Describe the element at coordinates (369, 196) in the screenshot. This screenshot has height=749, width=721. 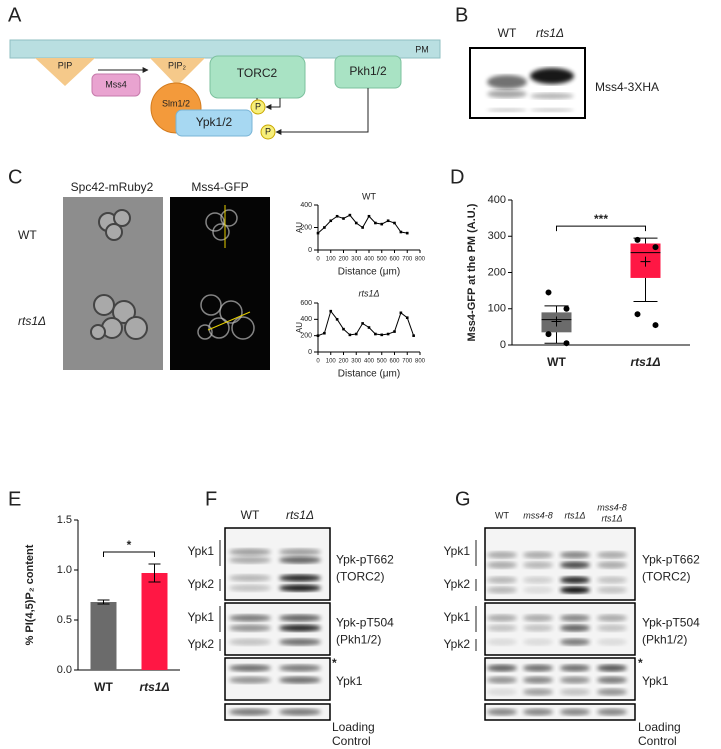
I see `chart-title: WT` at that location.